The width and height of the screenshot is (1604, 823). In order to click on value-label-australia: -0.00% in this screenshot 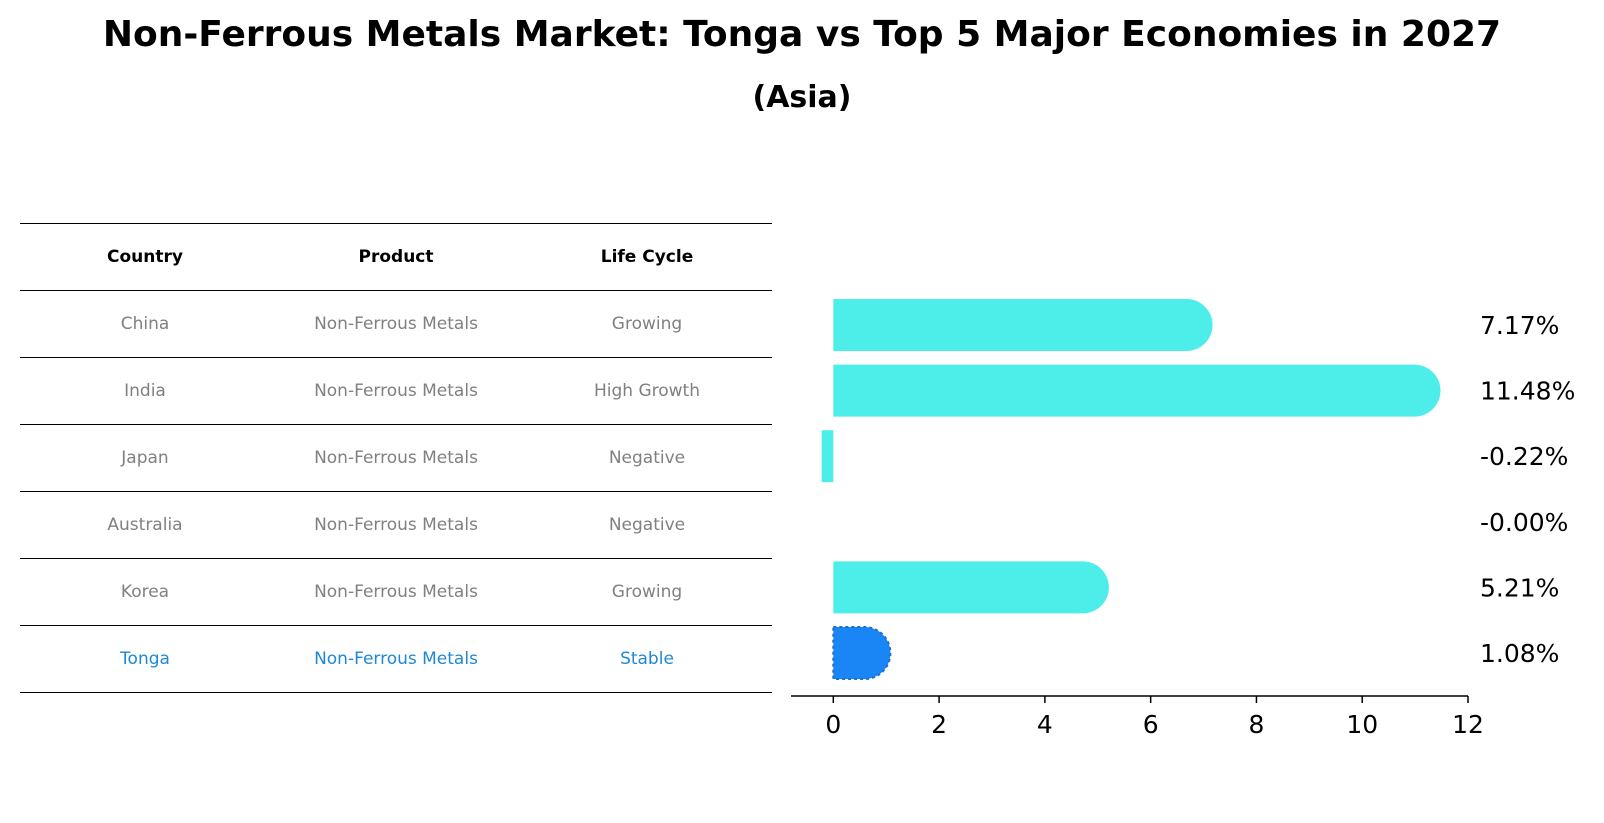, I will do `click(1524, 522)`.